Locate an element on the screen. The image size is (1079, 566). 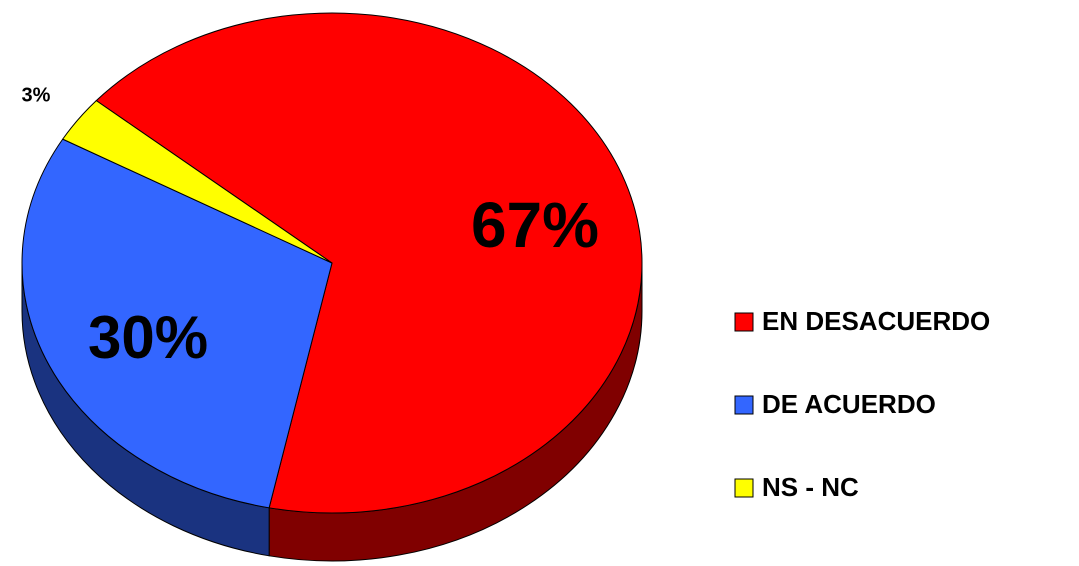
value-label: 3% is located at coordinates (36, 95).